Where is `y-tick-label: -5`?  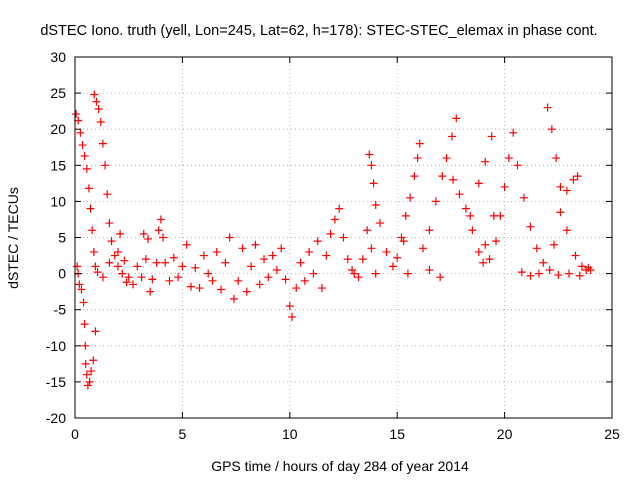
y-tick-label: -5 is located at coordinates (60, 310).